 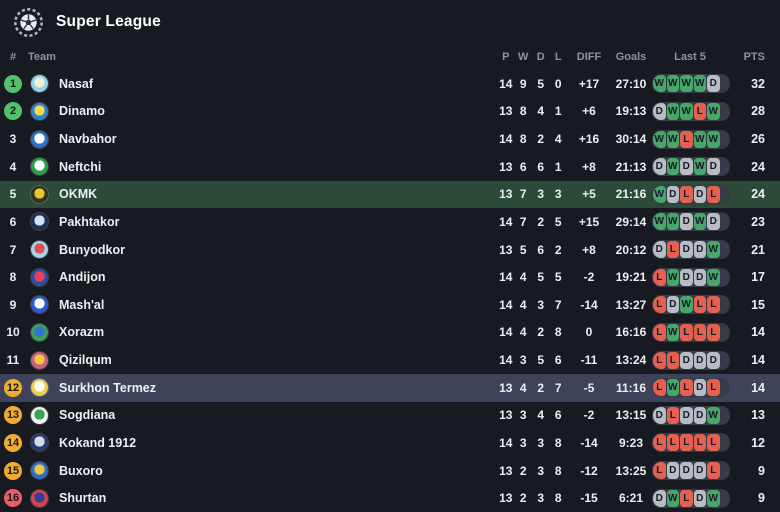 What do you see at coordinates (13, 387) in the screenshot?
I see `rank-badge: 12` at bounding box center [13, 387].